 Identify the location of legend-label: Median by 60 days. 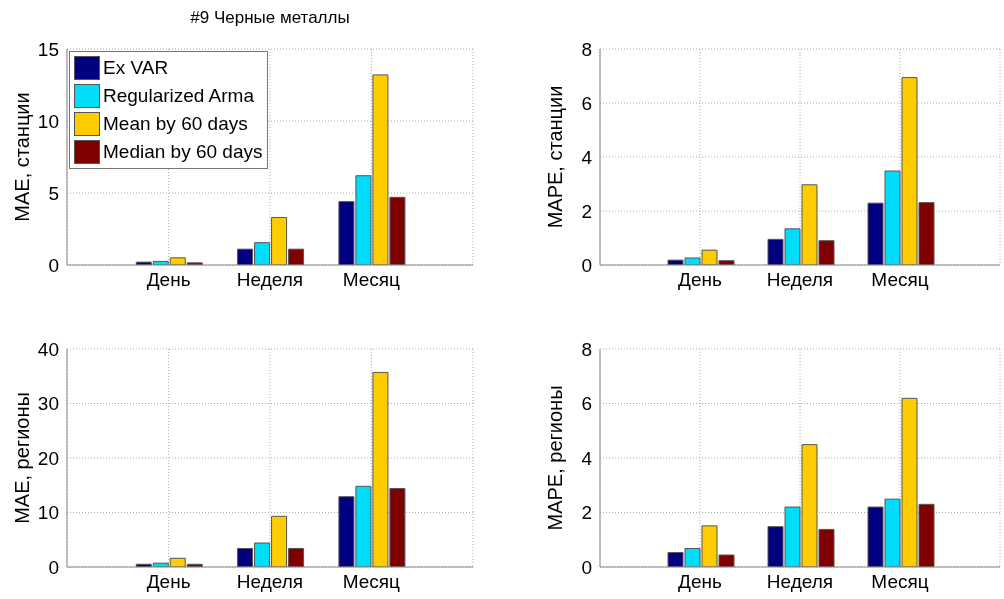
(183, 152).